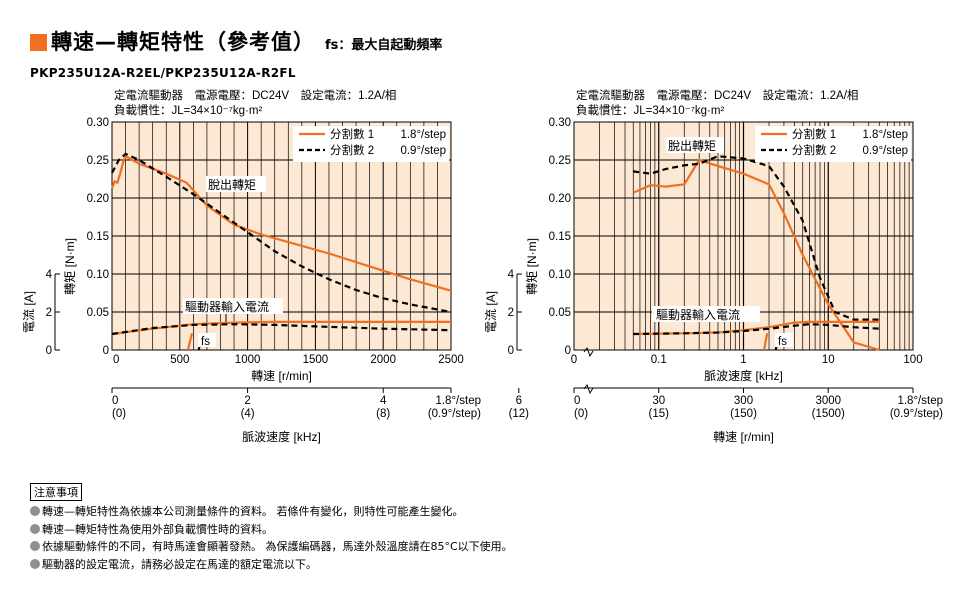  I want to click on current-axis-label: 電流 [A], so click(491, 312).